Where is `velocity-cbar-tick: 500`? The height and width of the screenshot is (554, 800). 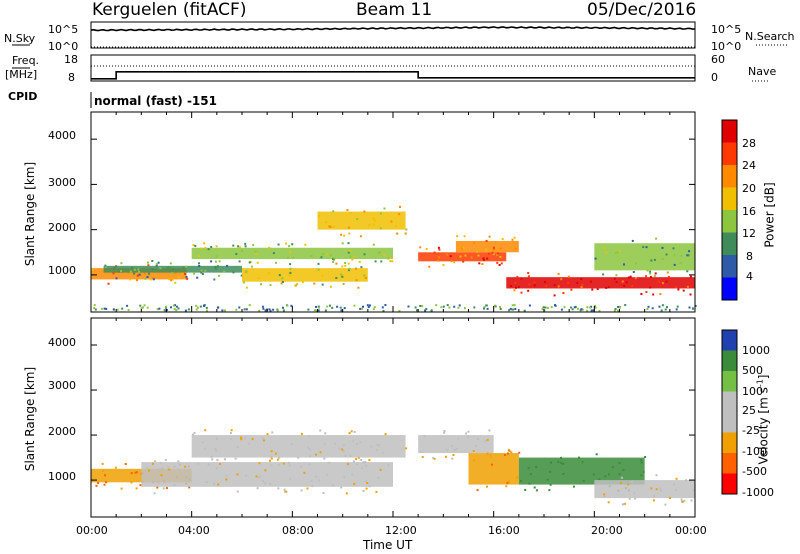 velocity-cbar-tick: 500 is located at coordinates (752, 370).